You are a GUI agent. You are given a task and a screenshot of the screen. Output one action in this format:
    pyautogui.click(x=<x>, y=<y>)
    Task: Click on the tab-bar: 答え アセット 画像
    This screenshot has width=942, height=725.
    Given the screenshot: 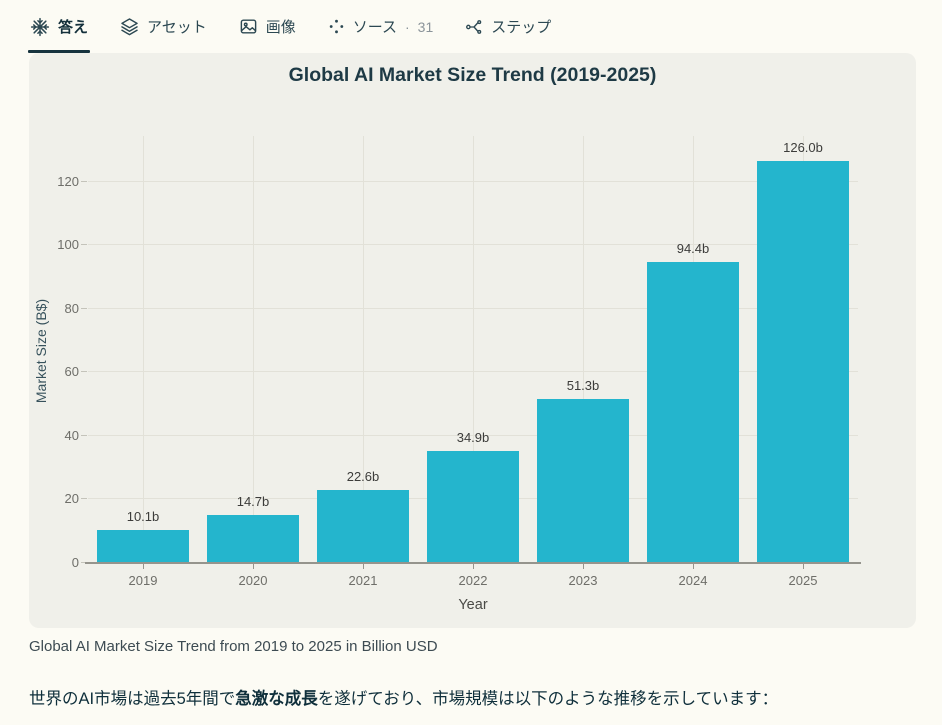 What is the action you would take?
    pyautogui.click(x=471, y=26)
    